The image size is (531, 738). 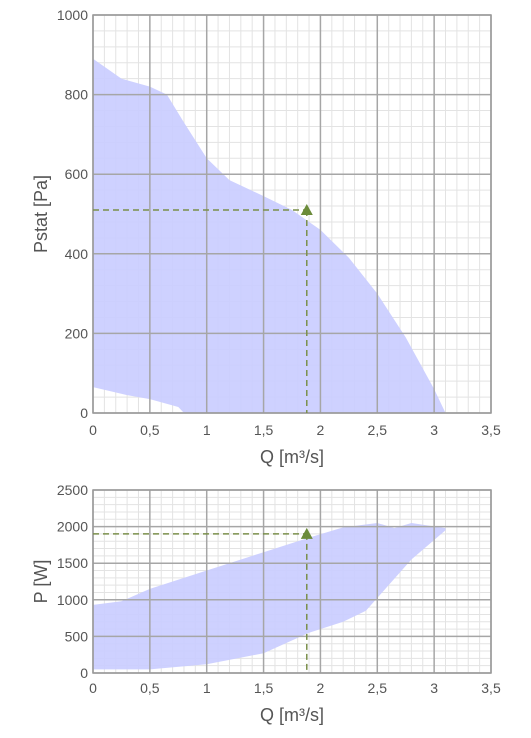 What do you see at coordinates (77, 254) in the screenshot?
I see `y-tick-label: 400` at bounding box center [77, 254].